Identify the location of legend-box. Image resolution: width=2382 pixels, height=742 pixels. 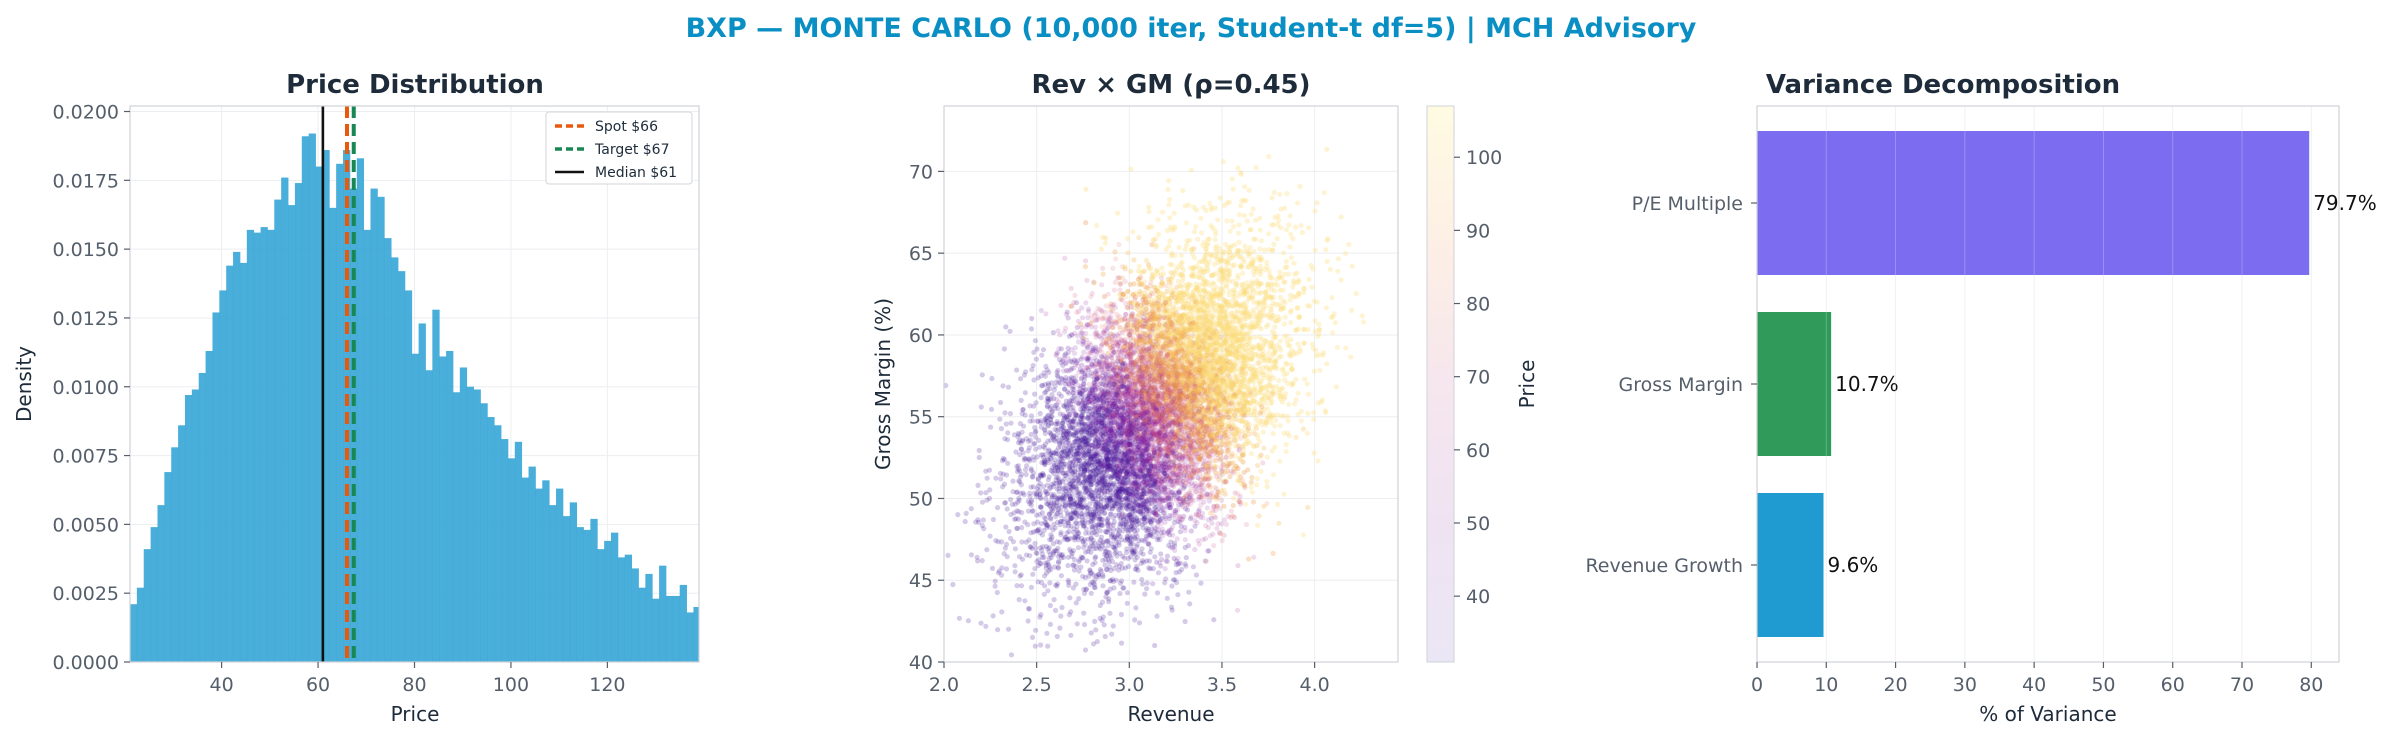
(619, 148).